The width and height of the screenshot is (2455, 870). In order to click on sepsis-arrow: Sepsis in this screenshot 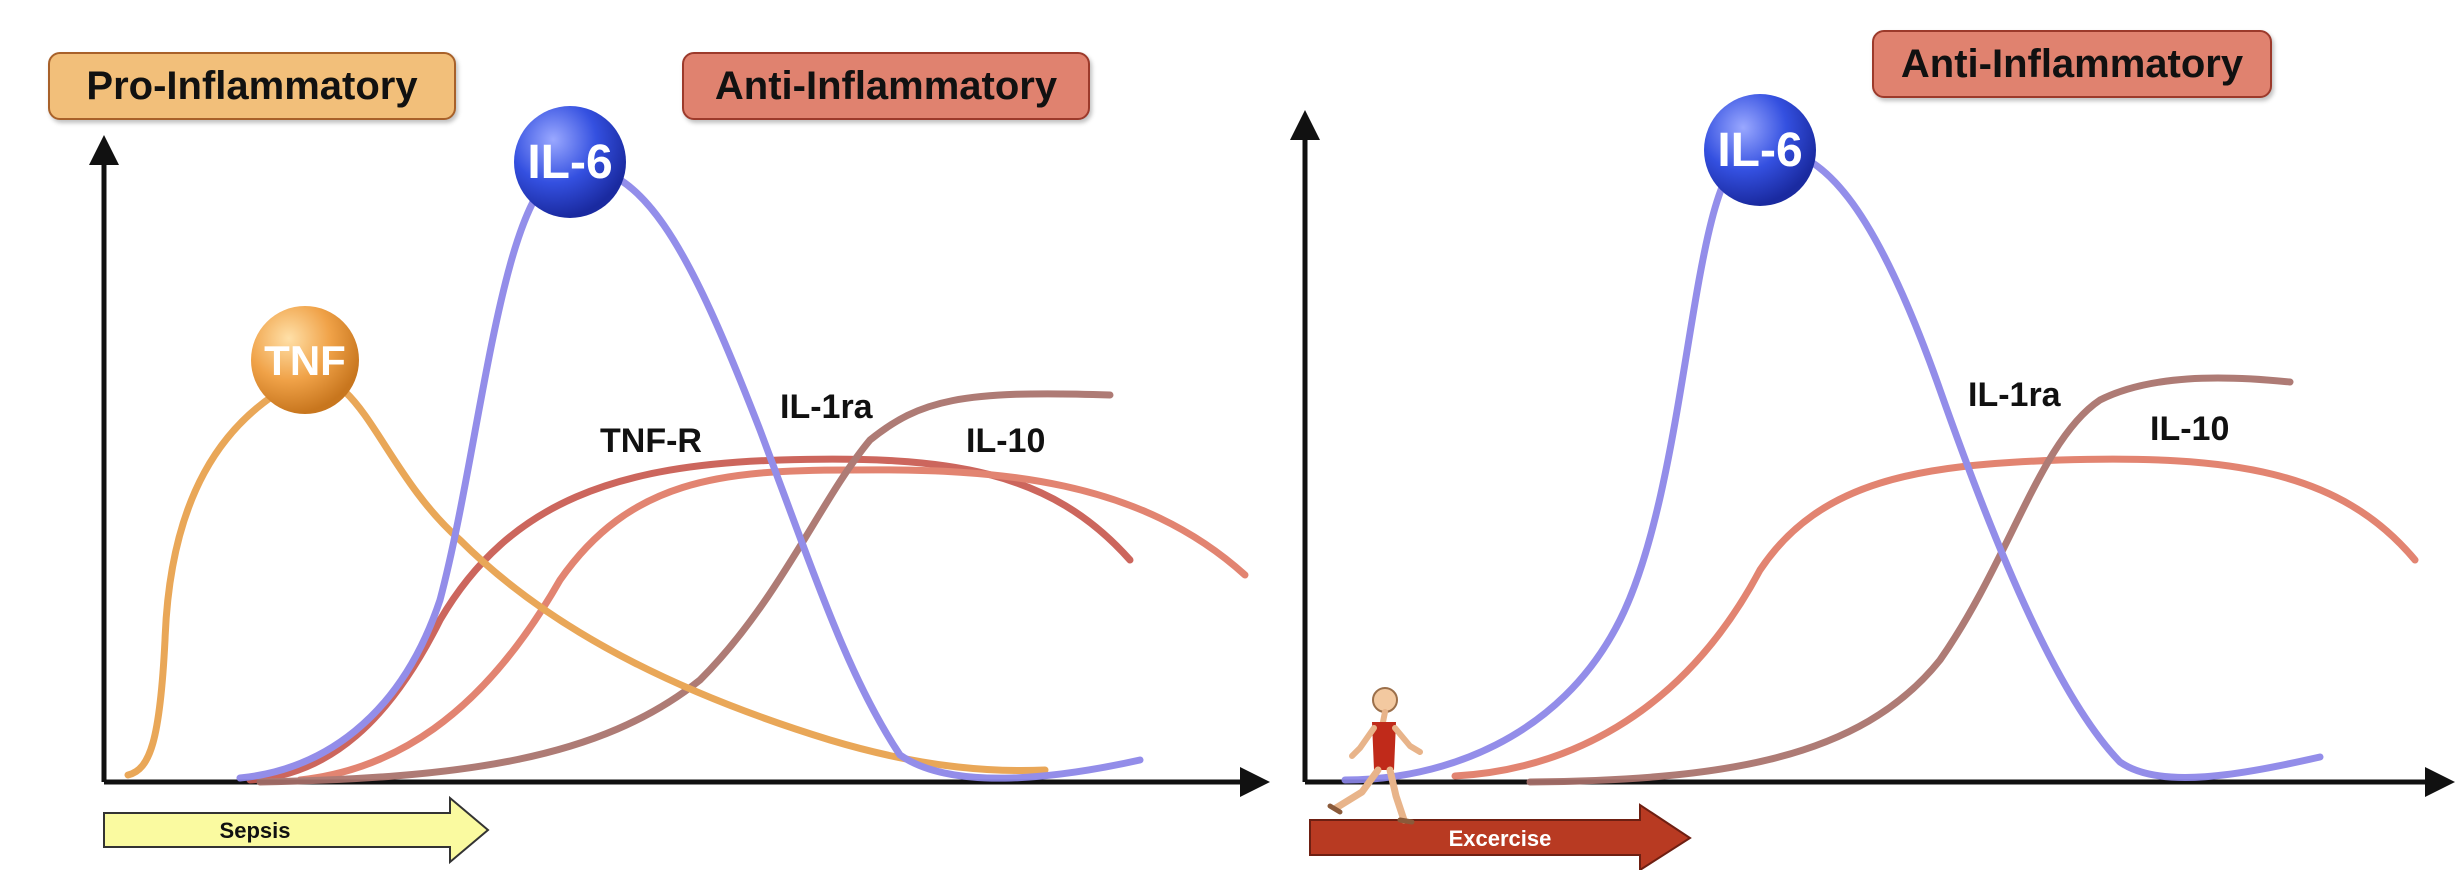, I will do `click(296, 830)`.